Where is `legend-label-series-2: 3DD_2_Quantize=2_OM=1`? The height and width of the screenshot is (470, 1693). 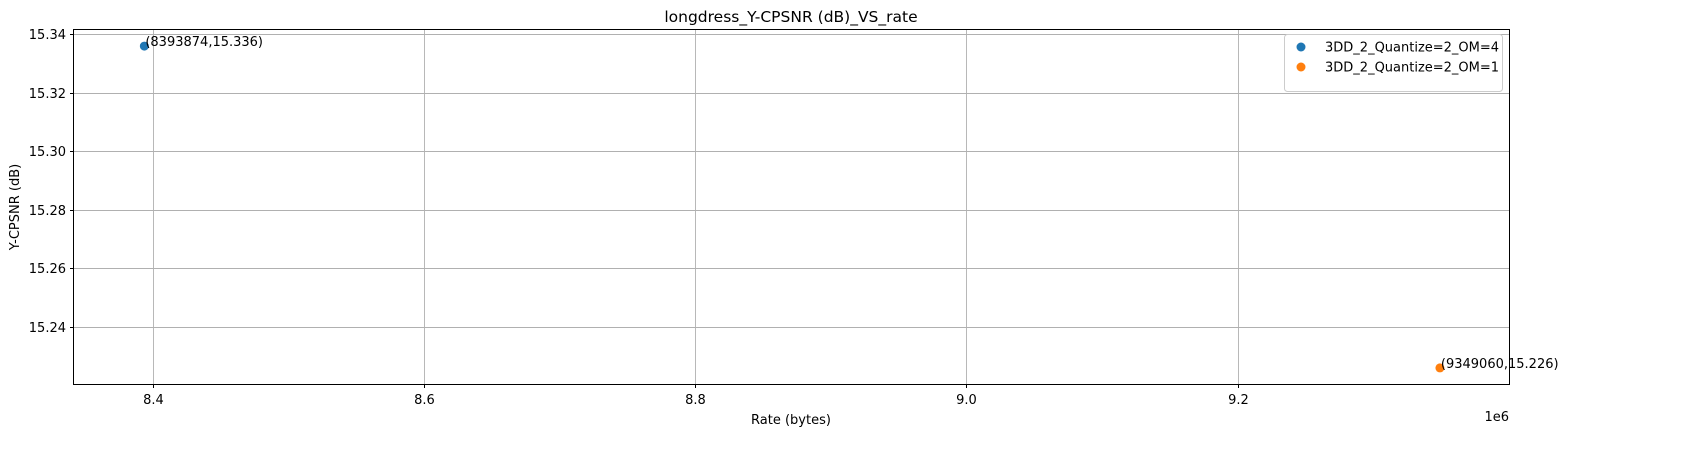
legend-label-series-2: 3DD_2_Quantize=2_OM=1 is located at coordinates (1412, 68).